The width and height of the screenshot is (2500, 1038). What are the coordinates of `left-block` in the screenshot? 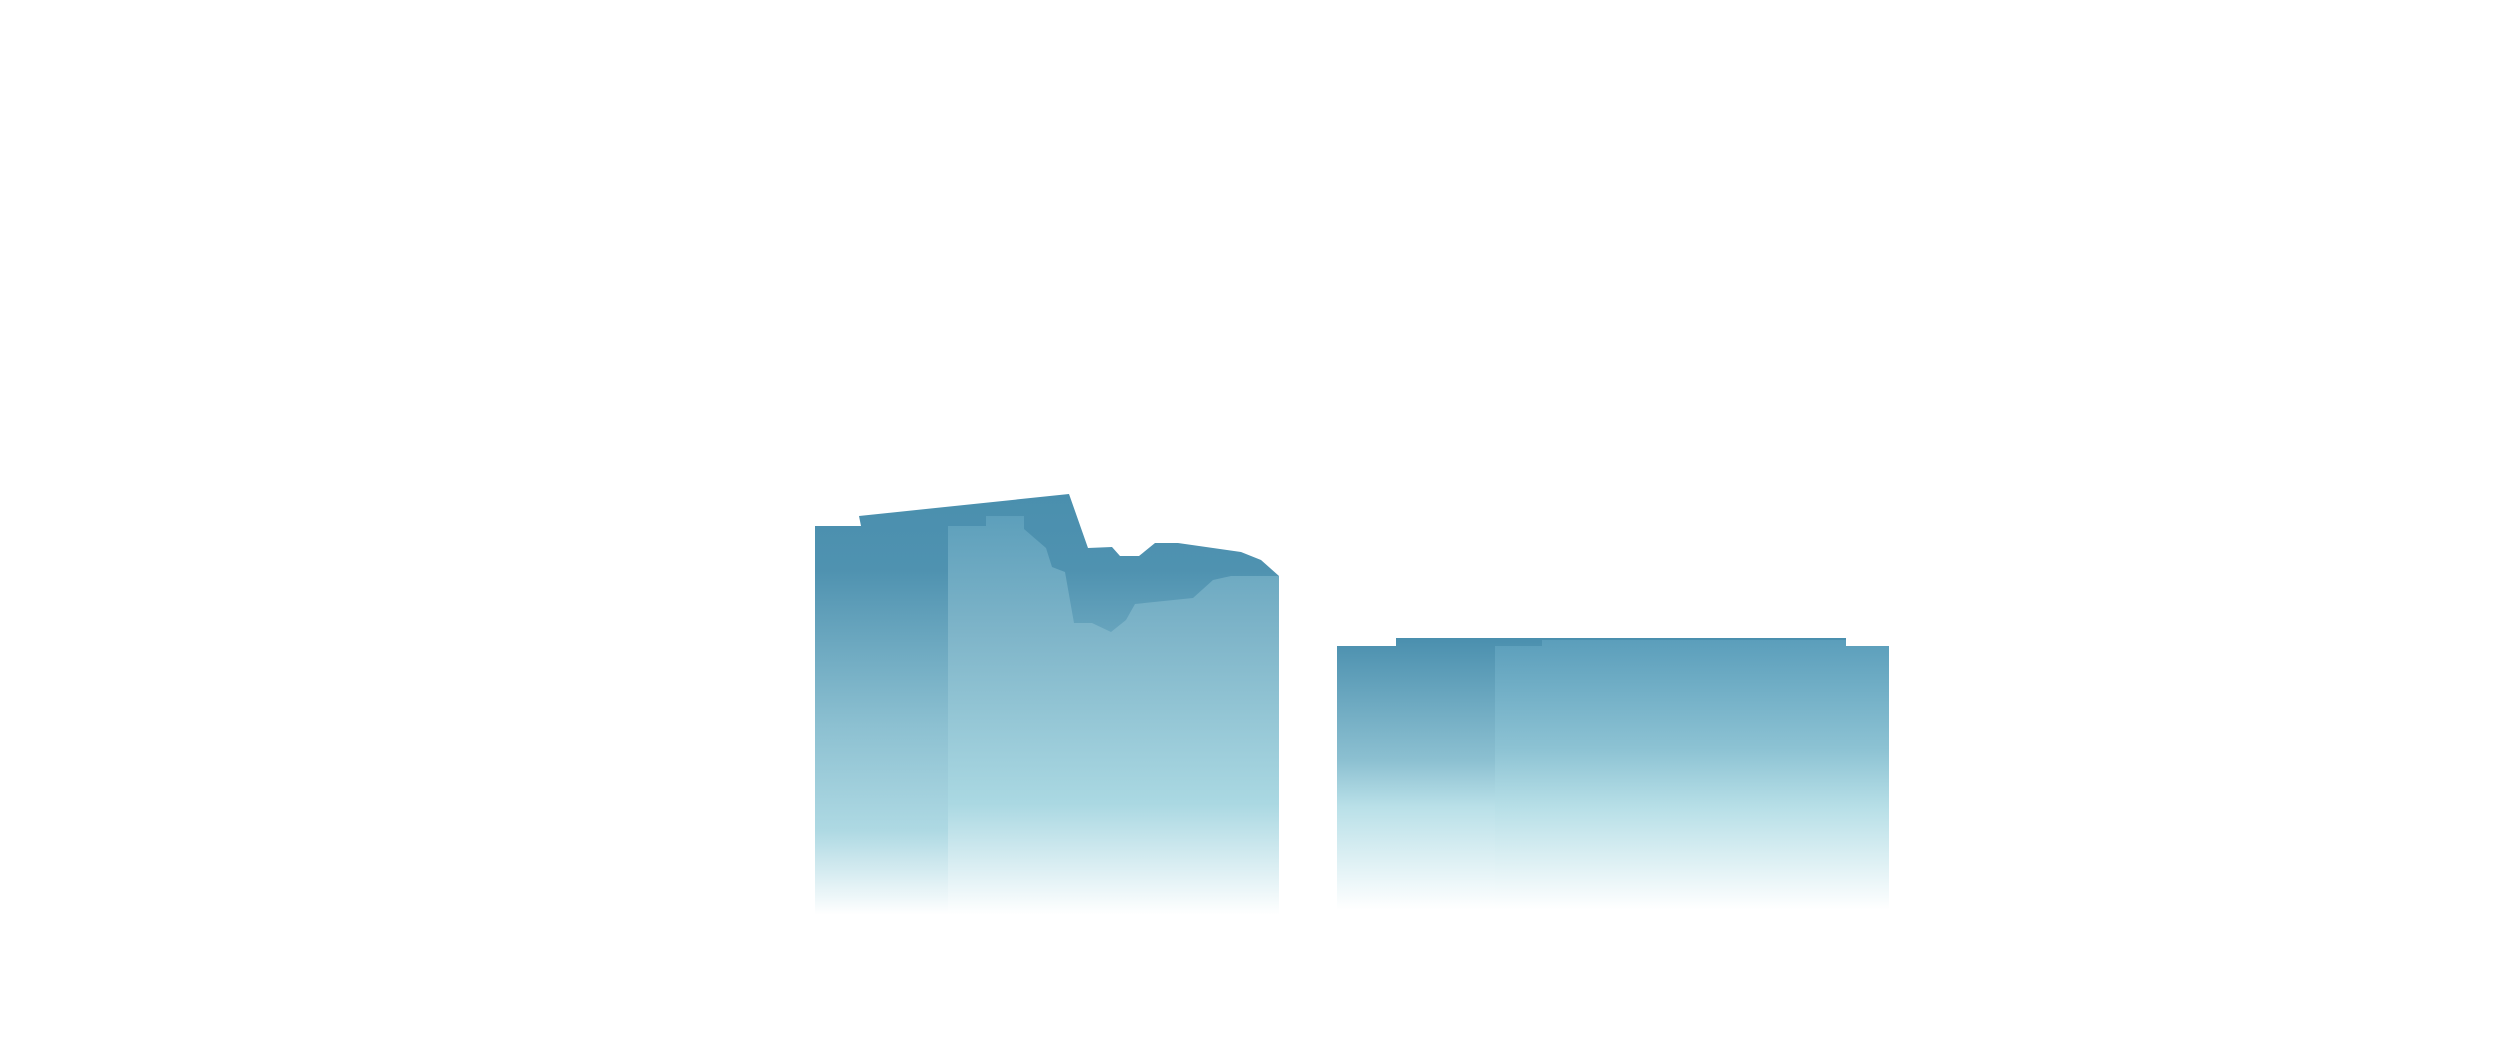 It's located at (1047, 704).